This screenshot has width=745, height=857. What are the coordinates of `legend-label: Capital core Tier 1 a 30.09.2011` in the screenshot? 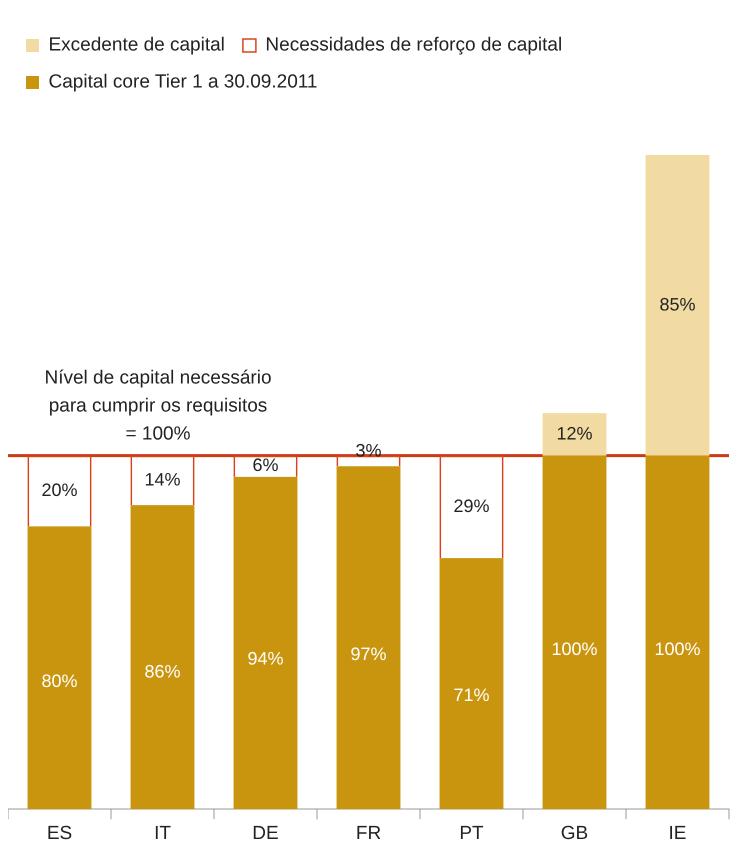 It's located at (183, 82).